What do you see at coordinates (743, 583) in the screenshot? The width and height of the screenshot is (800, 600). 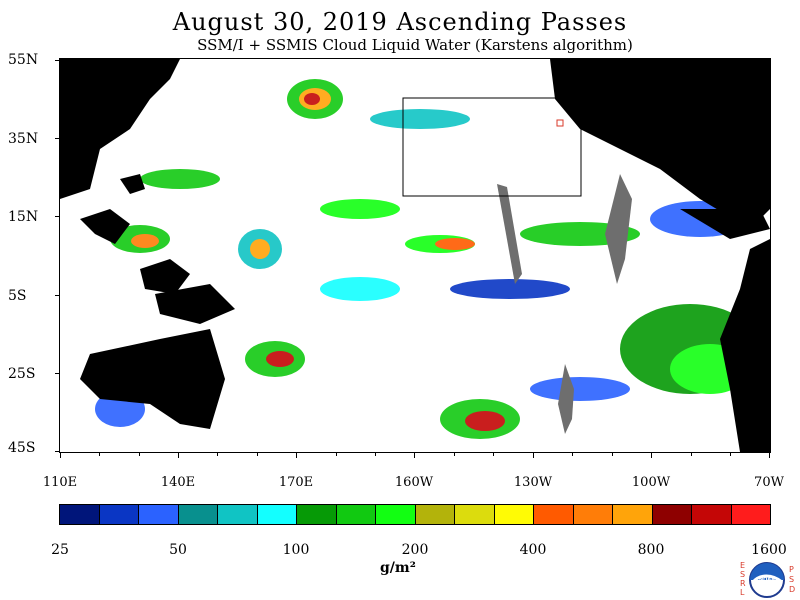 I see `logo-letter-left: R` at bounding box center [743, 583].